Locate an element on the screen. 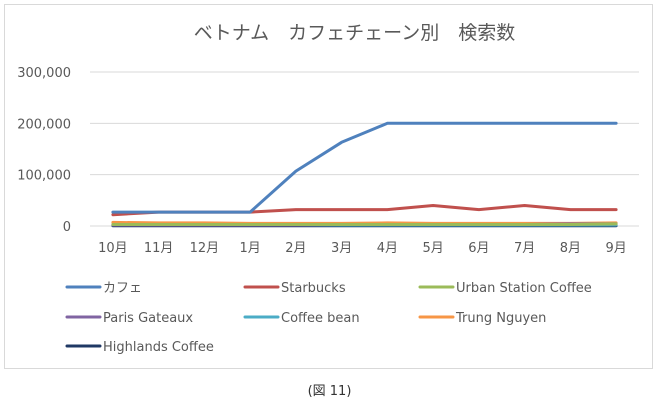 The width and height of the screenshot is (659, 405). legend-label: カフェ is located at coordinates (122, 288).